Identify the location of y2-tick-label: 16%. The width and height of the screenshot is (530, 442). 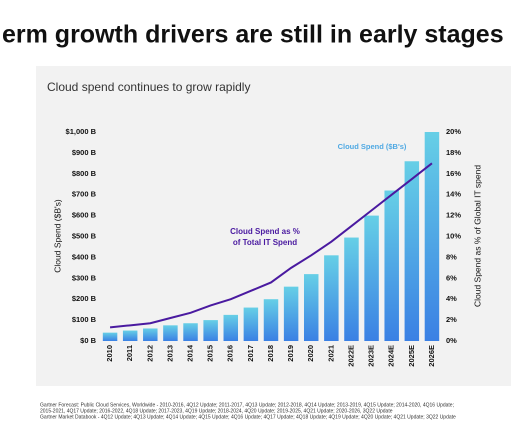
(453, 173).